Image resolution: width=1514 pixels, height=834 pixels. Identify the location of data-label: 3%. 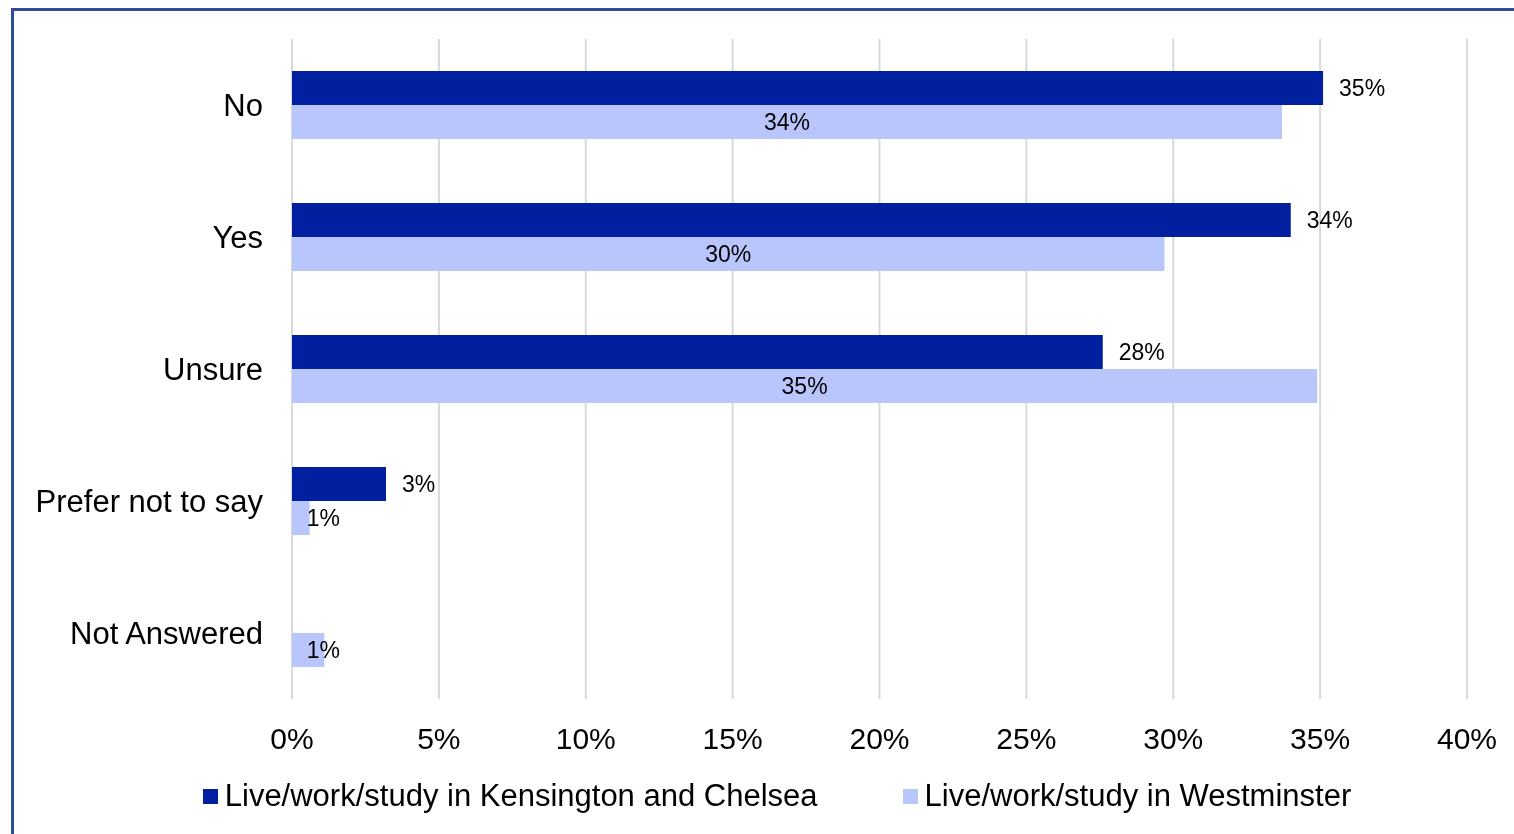
(419, 484).